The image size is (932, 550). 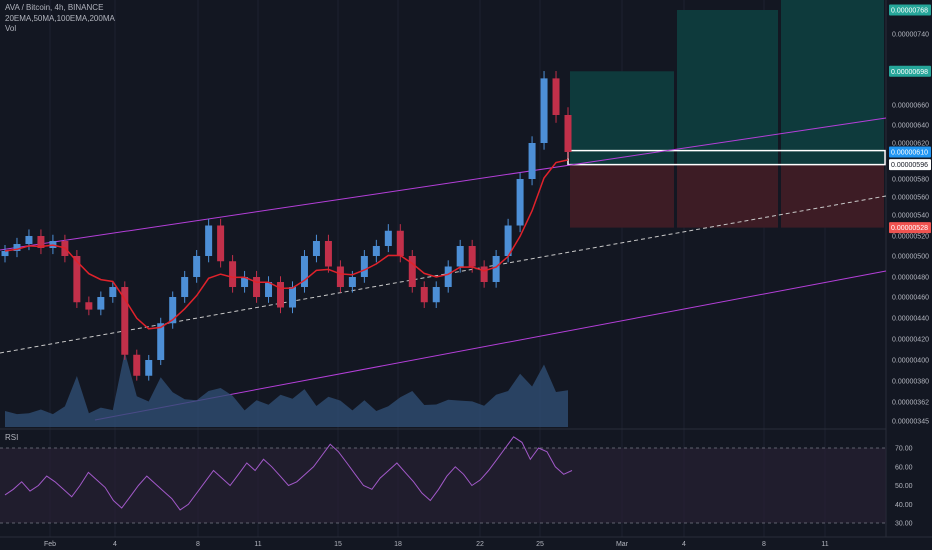 What do you see at coordinates (910, 382) in the screenshot?
I see `price-tick: 0.00000380` at bounding box center [910, 382].